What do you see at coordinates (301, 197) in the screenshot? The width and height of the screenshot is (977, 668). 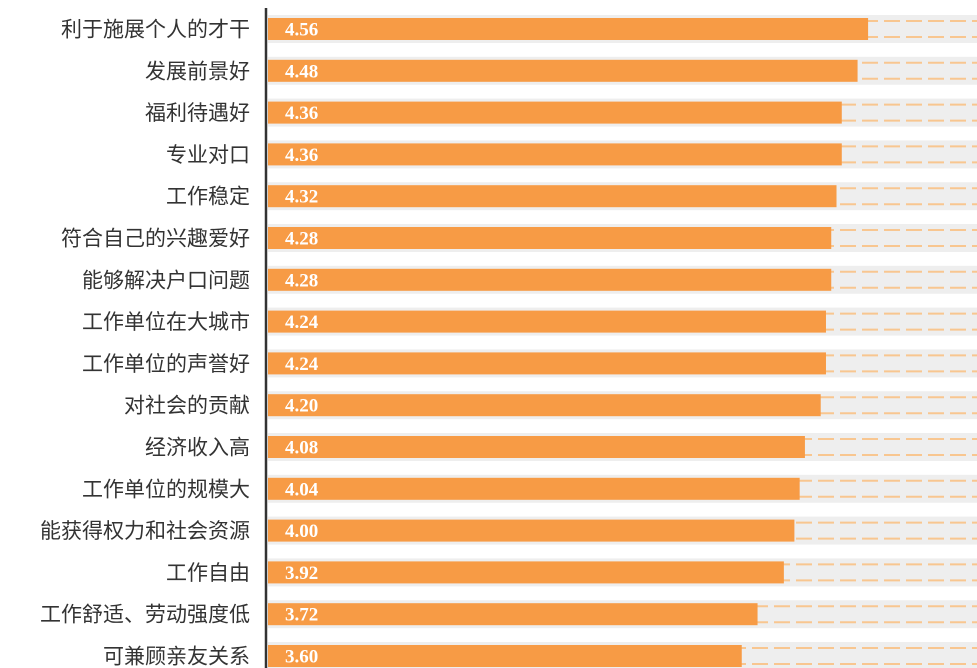 I see `value-label: 4.32` at bounding box center [301, 197].